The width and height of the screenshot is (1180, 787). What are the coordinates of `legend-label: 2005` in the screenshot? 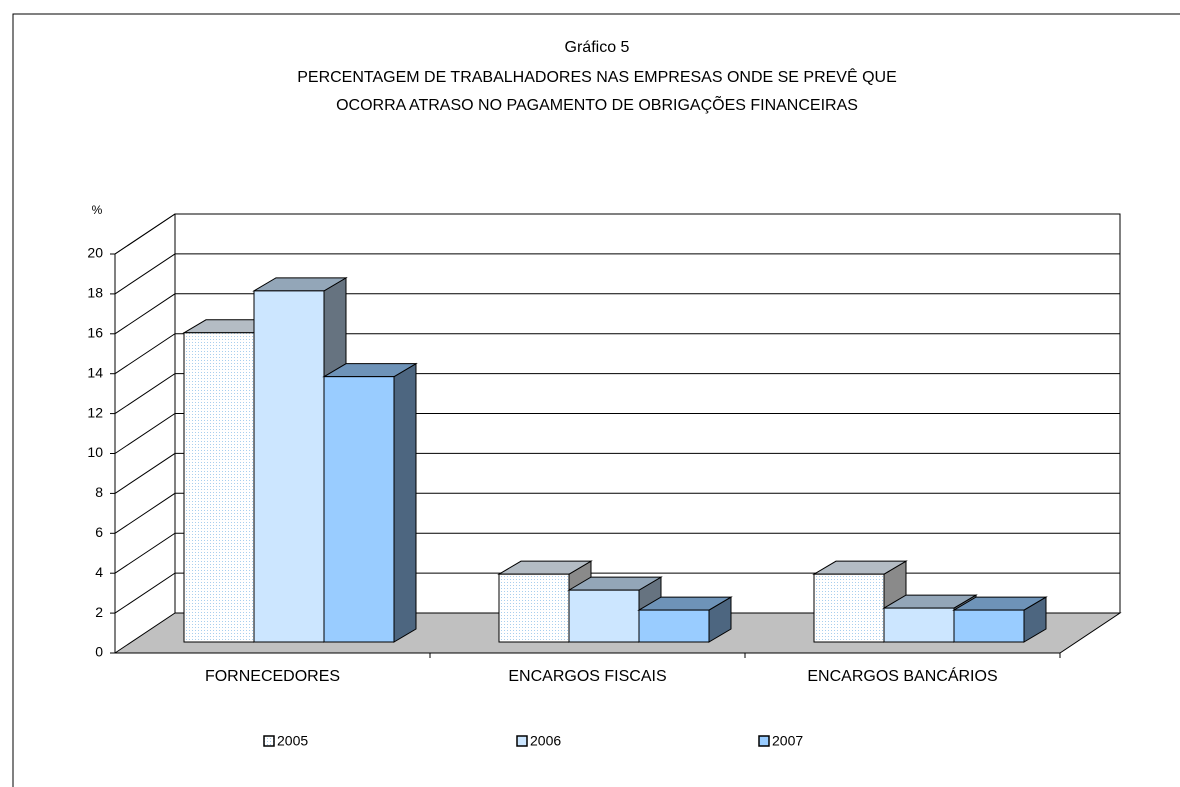 It's located at (292, 741).